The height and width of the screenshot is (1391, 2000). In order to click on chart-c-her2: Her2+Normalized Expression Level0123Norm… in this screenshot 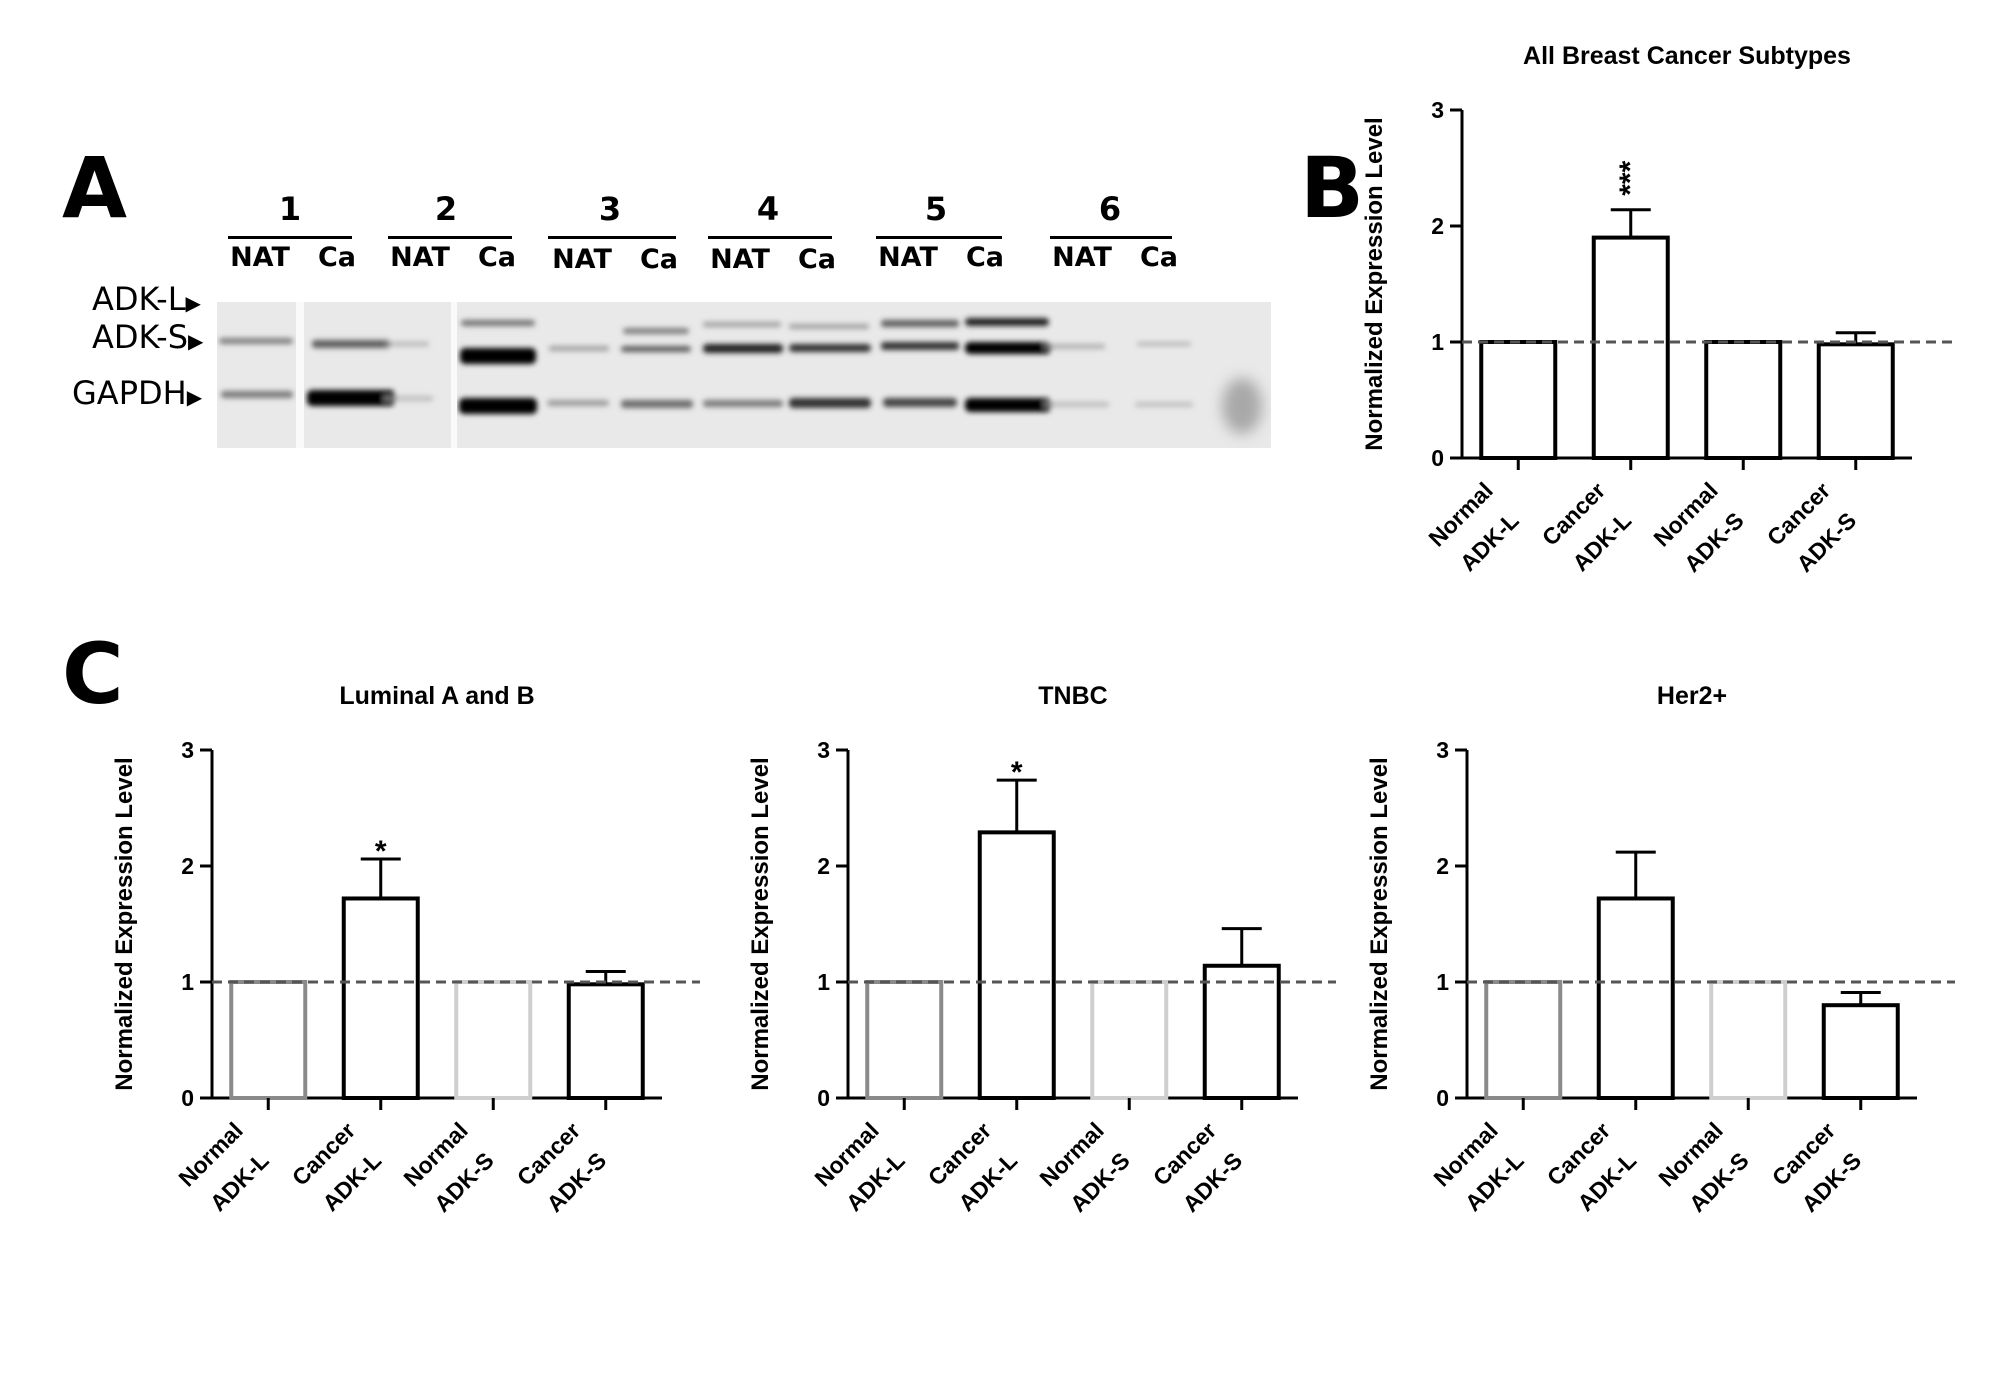, I will do `click(1660, 949)`.